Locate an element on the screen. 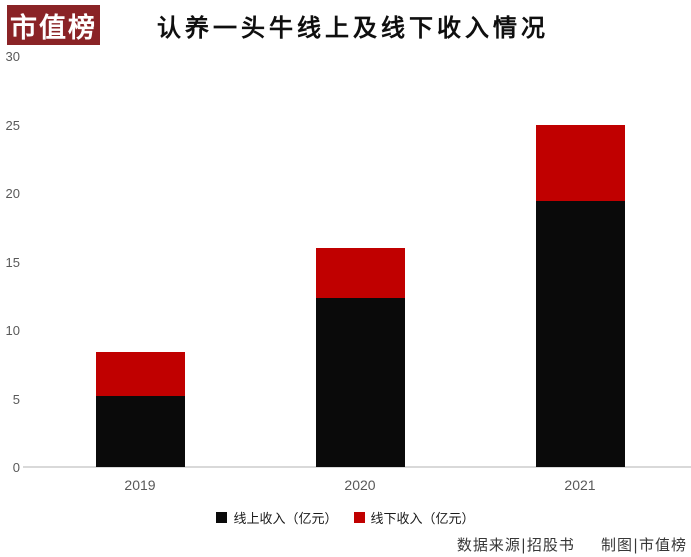 The height and width of the screenshot is (557, 691). y-axis-tick-label: 5 is located at coordinates (16, 399).